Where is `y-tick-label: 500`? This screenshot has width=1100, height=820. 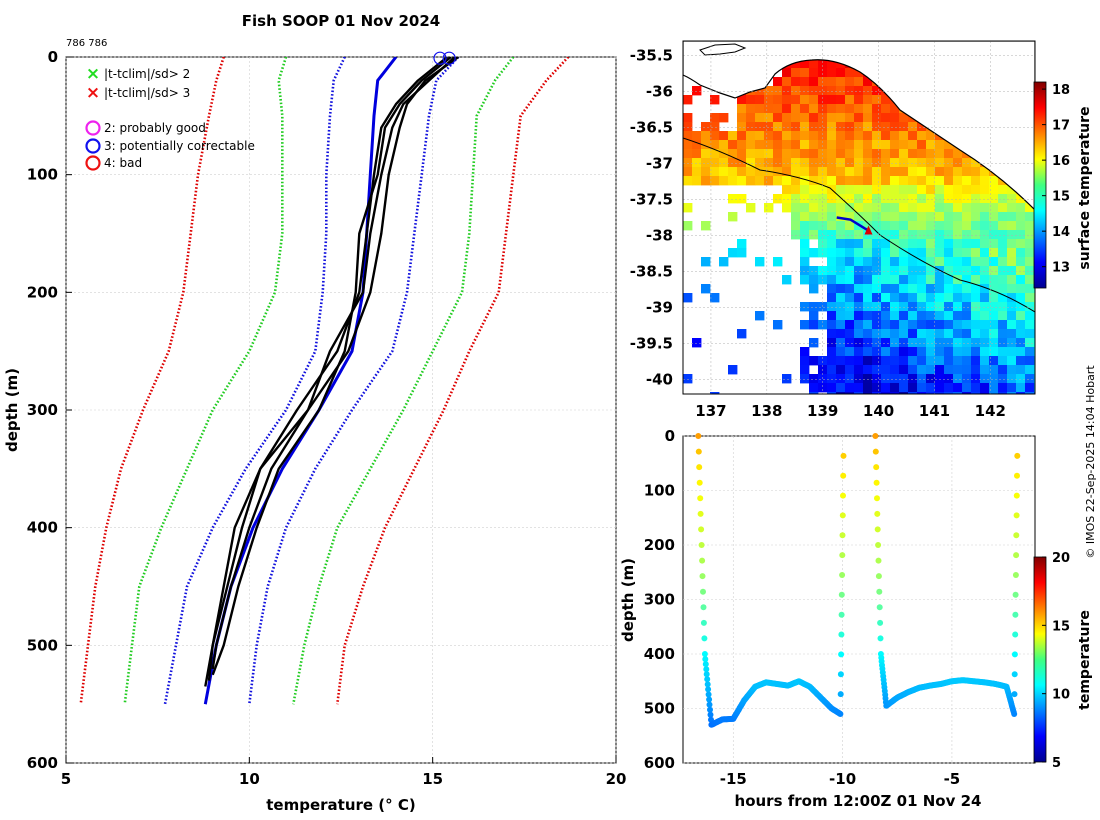 y-tick-label: 500 is located at coordinates (42, 645).